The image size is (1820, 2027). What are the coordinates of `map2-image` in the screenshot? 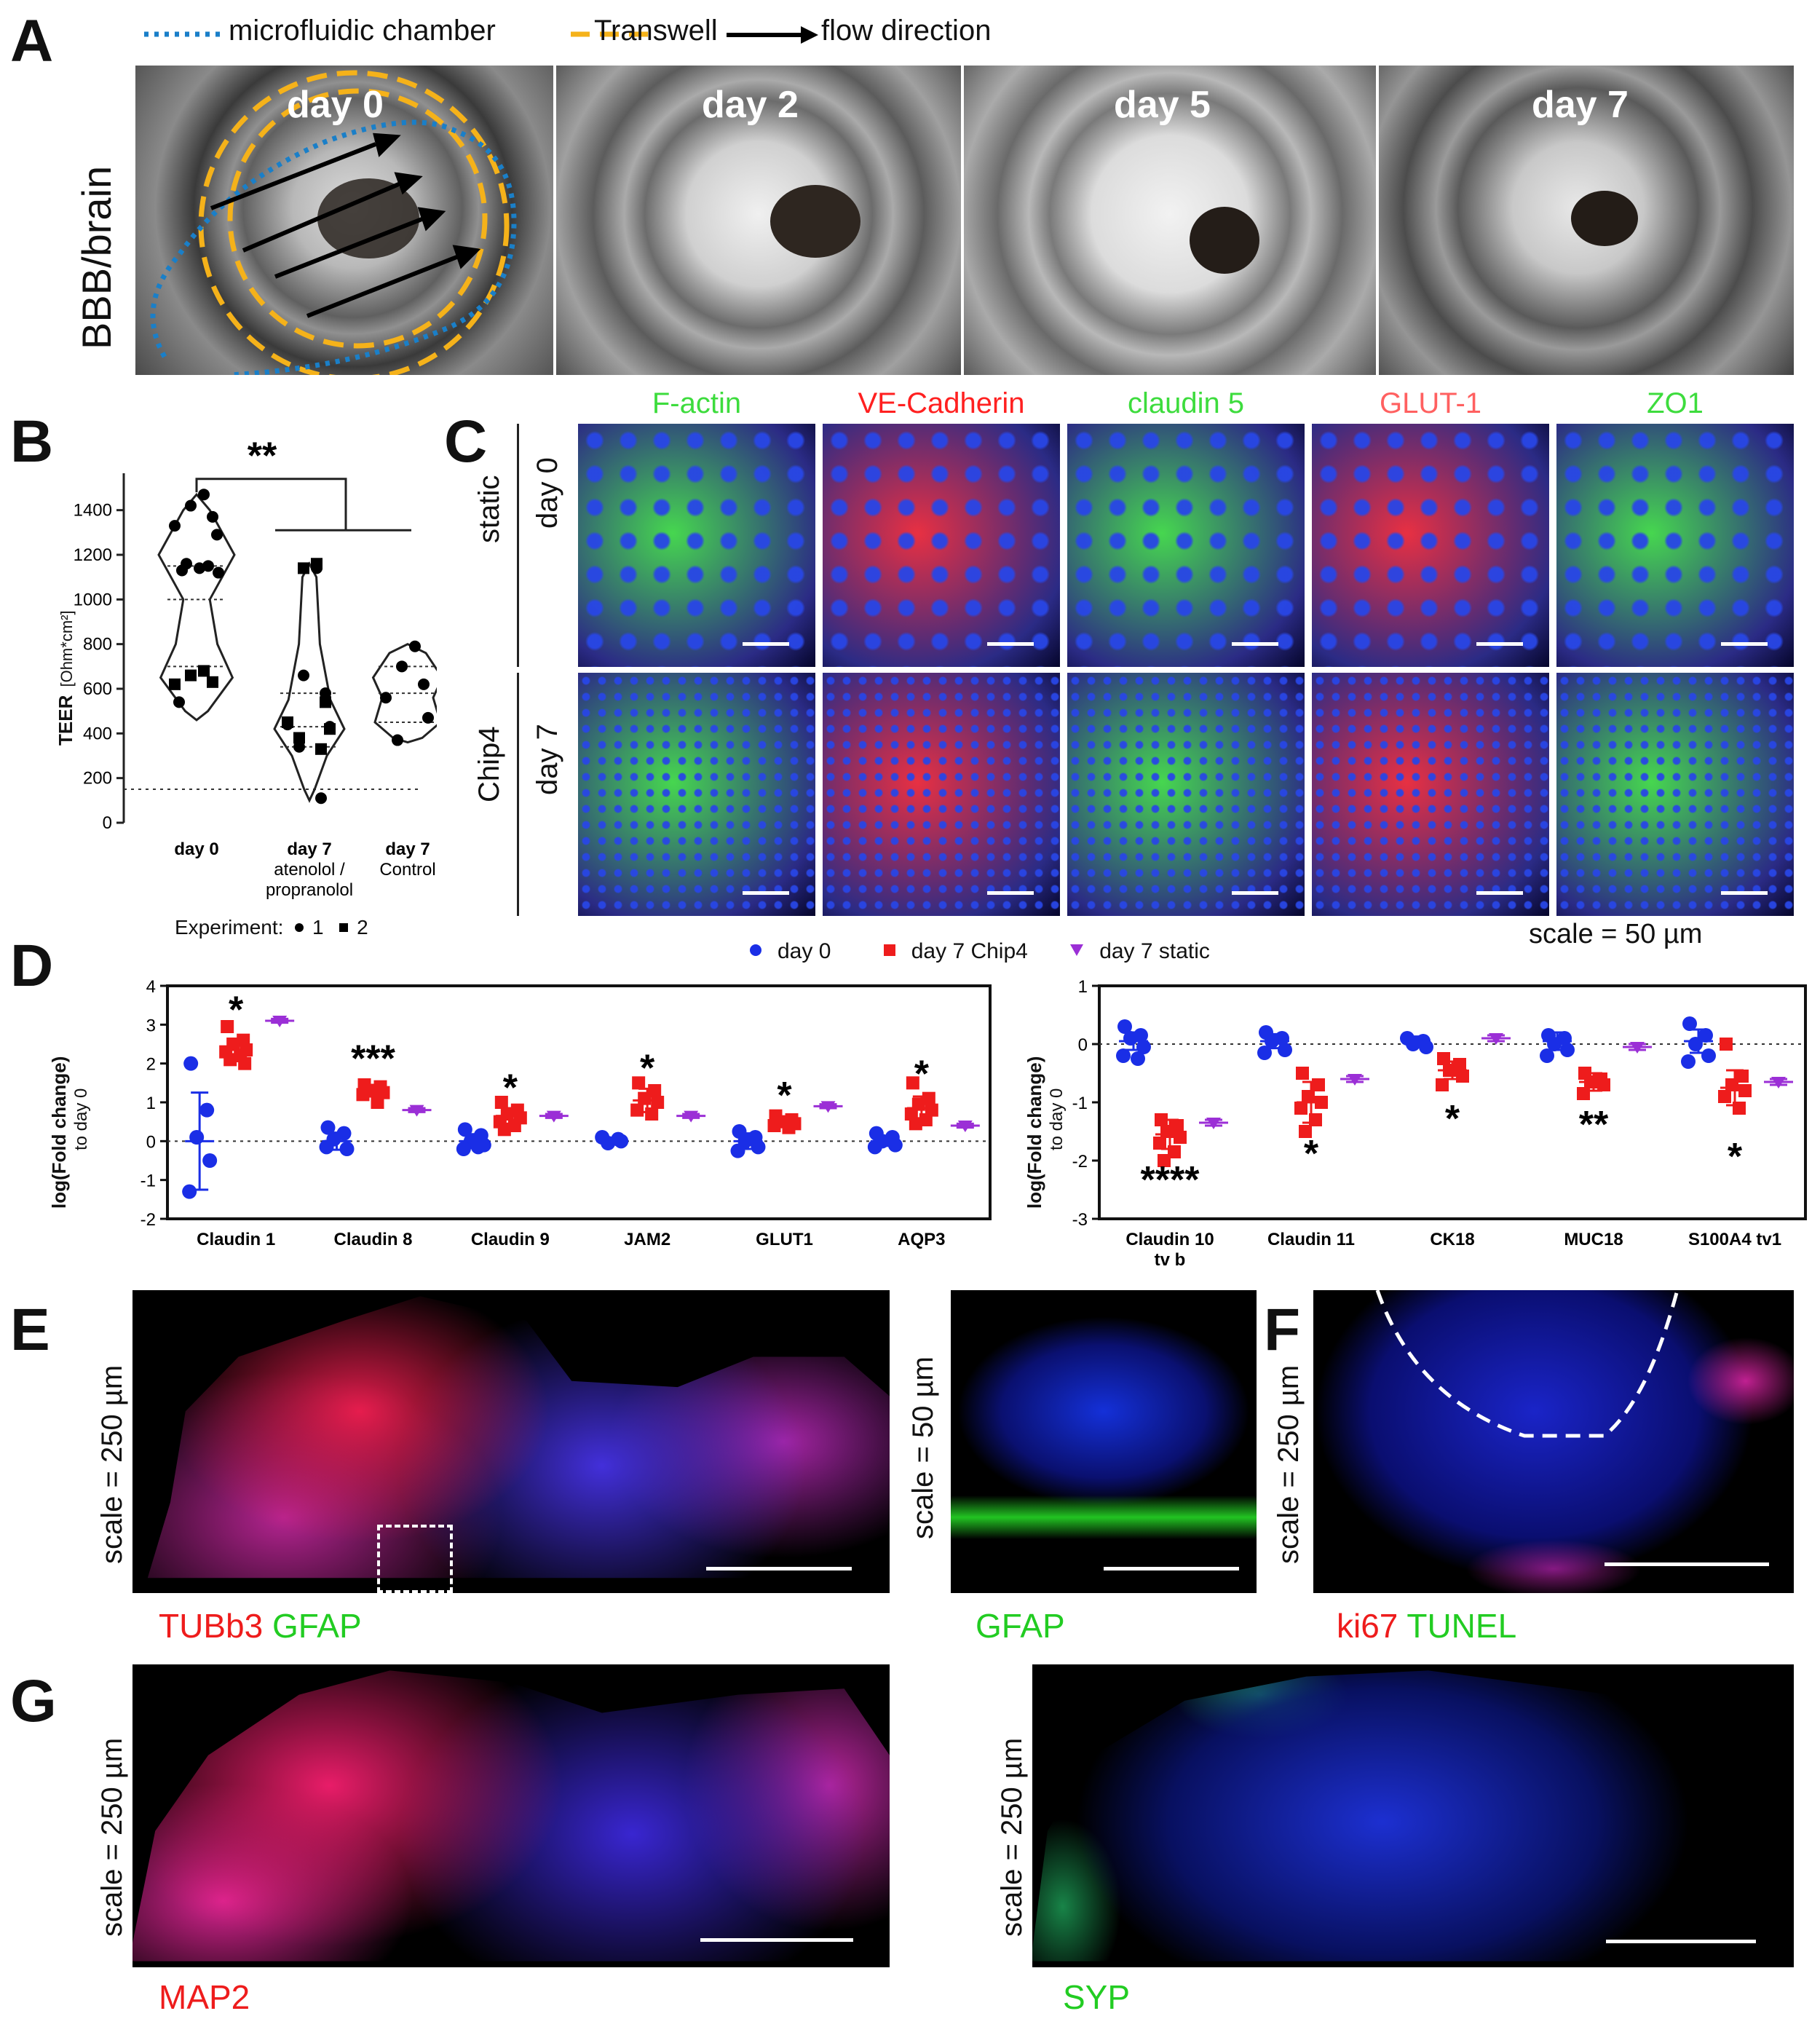 It's located at (511, 1816).